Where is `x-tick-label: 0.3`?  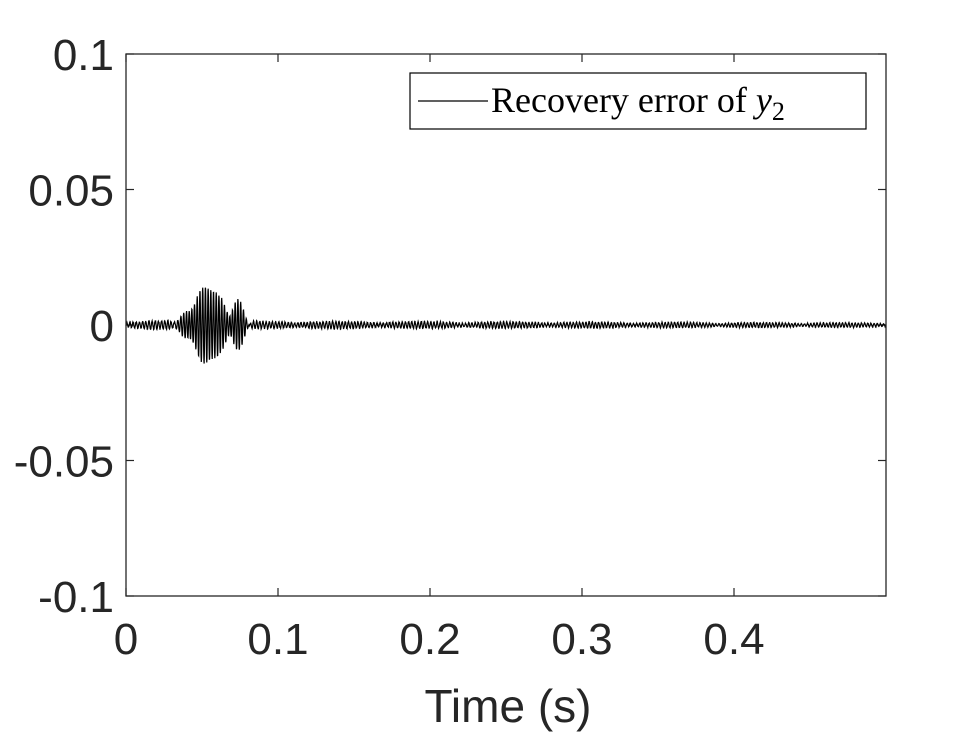
x-tick-label: 0.3 is located at coordinates (581, 639).